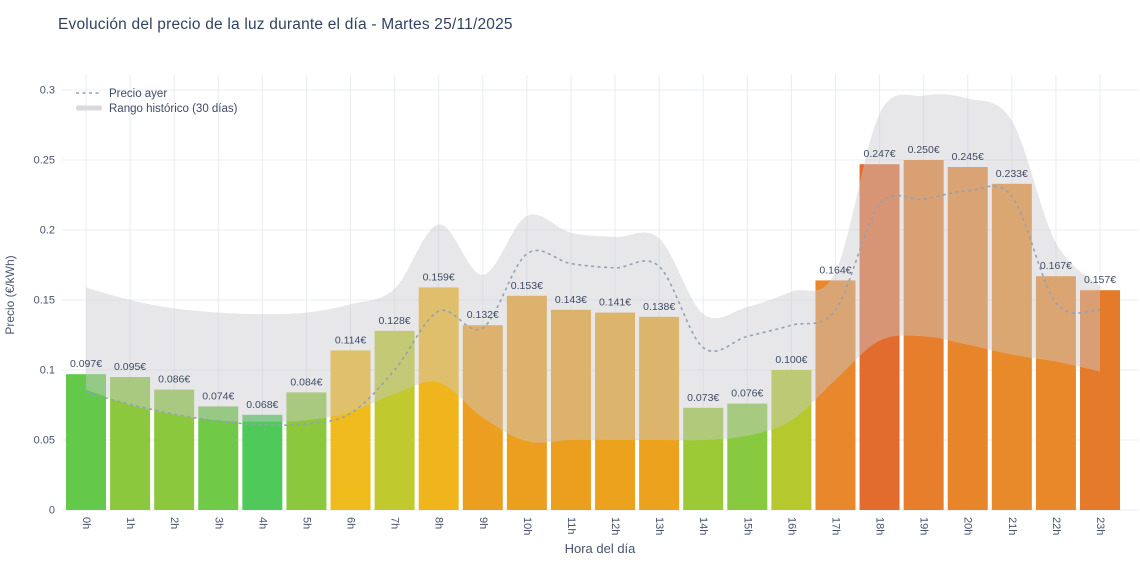  I want to click on legend-band-swatch, so click(89, 108).